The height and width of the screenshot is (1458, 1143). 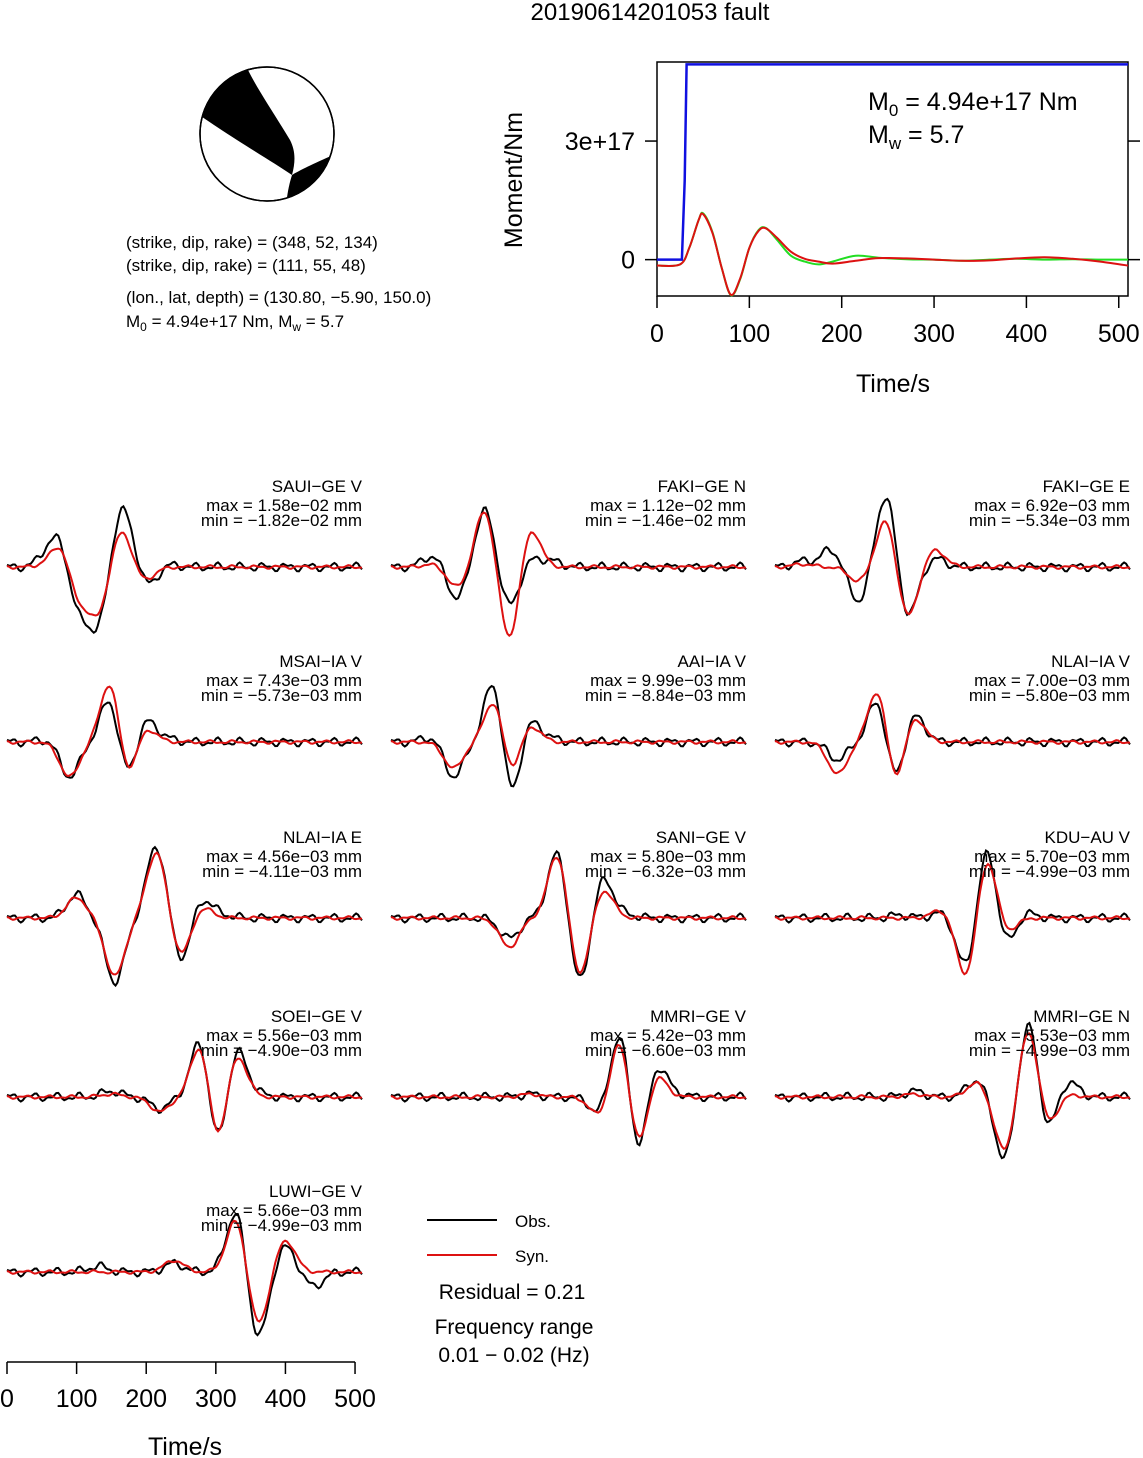 I want to click on station-max: max = 5.80e−03 mm, so click(x=668, y=856).